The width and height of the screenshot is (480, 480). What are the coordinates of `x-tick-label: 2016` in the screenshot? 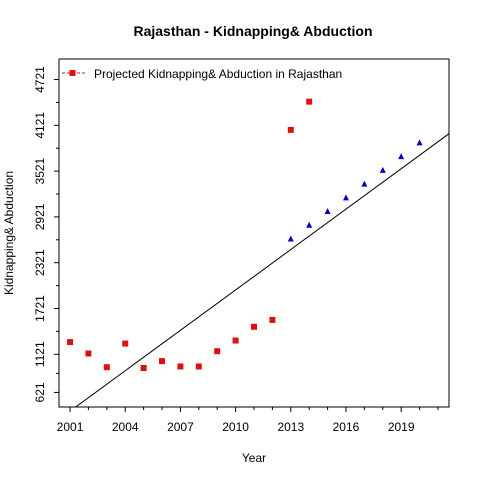 It's located at (346, 427).